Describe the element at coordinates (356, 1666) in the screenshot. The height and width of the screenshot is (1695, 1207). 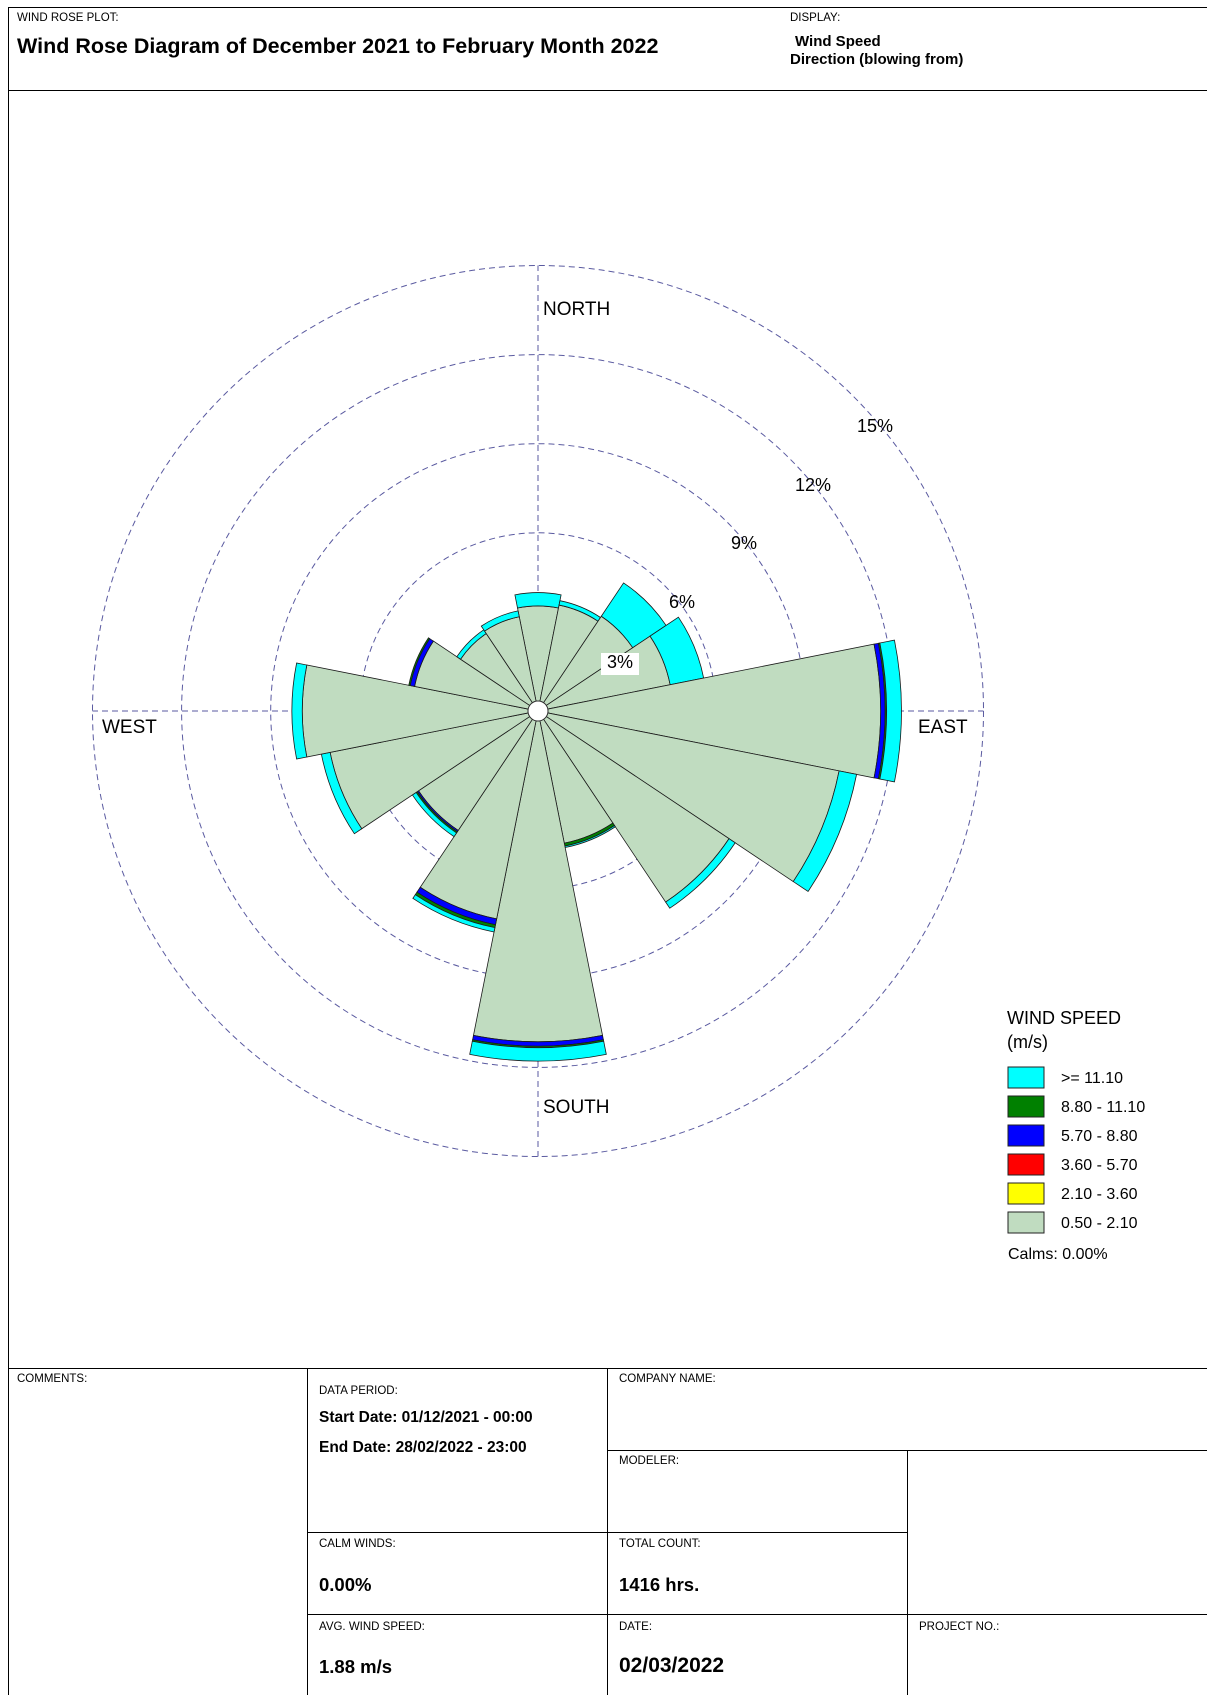
I see `avg-value: 1.88 m/s` at that location.